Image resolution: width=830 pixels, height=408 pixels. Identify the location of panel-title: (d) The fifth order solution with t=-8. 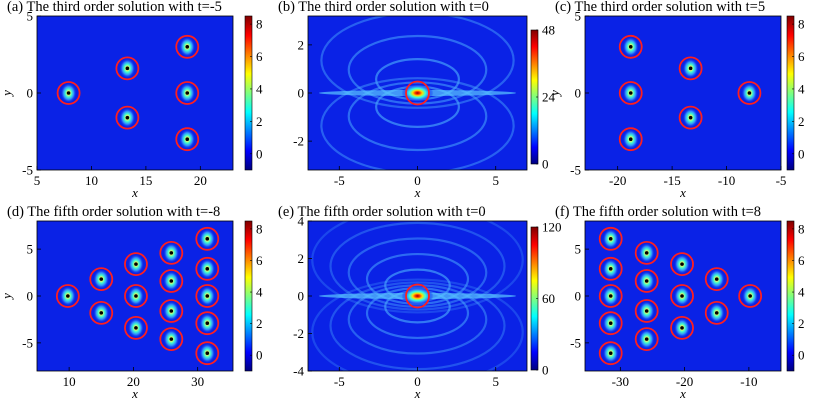
(113, 212).